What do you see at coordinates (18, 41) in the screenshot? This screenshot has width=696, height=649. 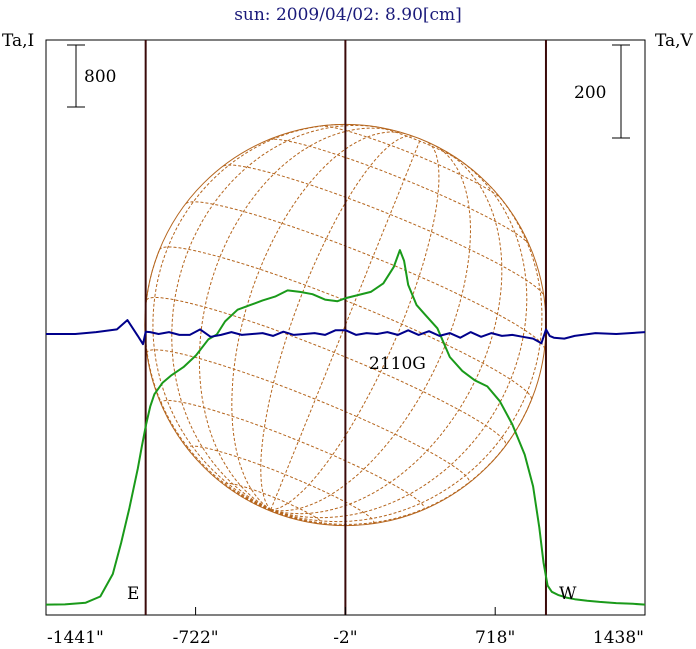 I see `left-axis-label: Ta,I` at bounding box center [18, 41].